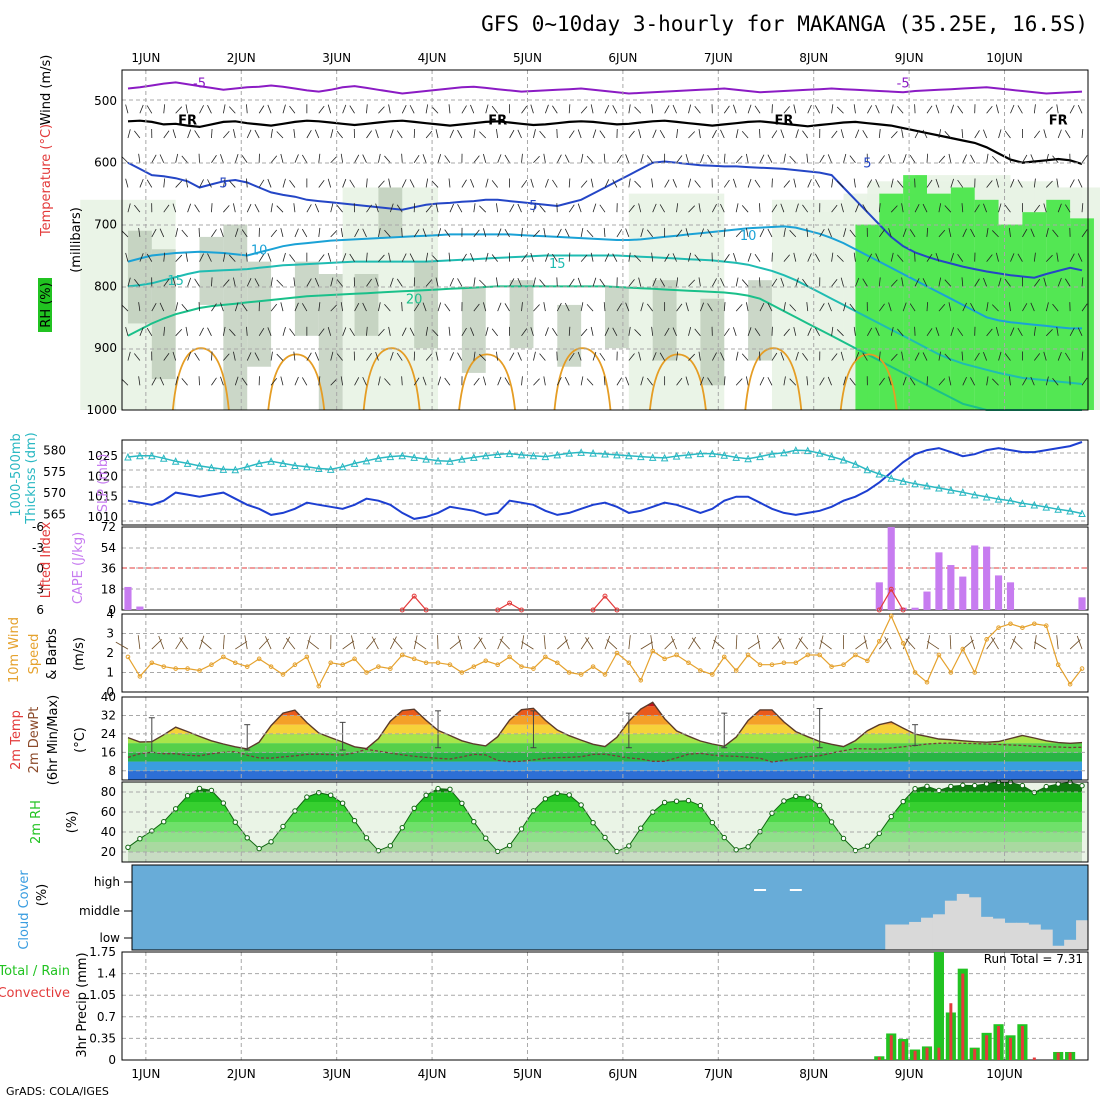 This screenshot has width=1100, height=1100. Describe the element at coordinates (1082, 314) in the screenshot. I see `rh-area-green` at that location.